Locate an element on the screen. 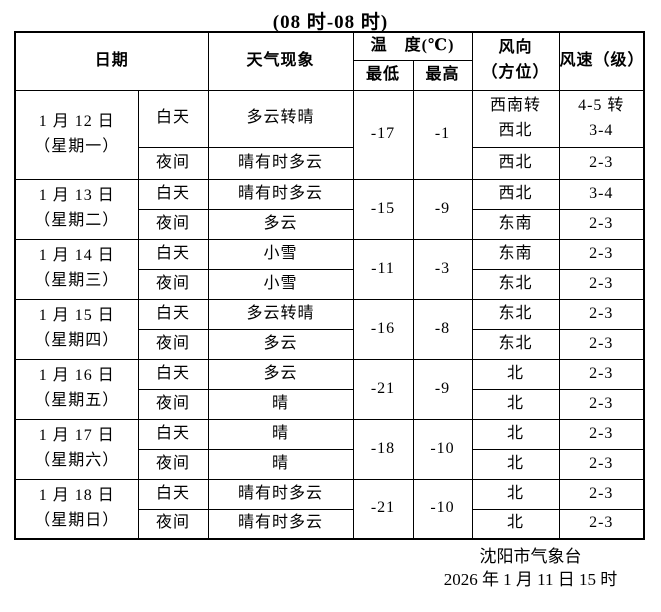  header-wind-speed: 风速（级） is located at coordinates (601, 61).